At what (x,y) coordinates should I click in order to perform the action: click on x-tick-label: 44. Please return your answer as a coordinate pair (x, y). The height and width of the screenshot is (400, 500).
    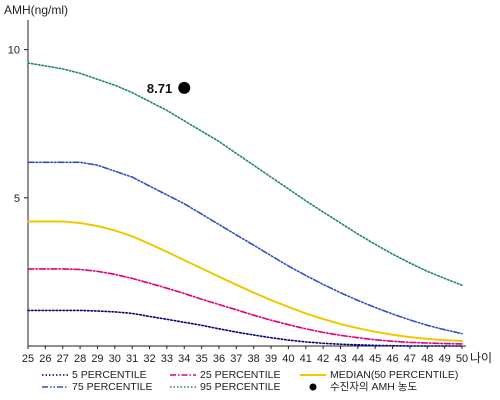
    Looking at the image, I should click on (358, 359).